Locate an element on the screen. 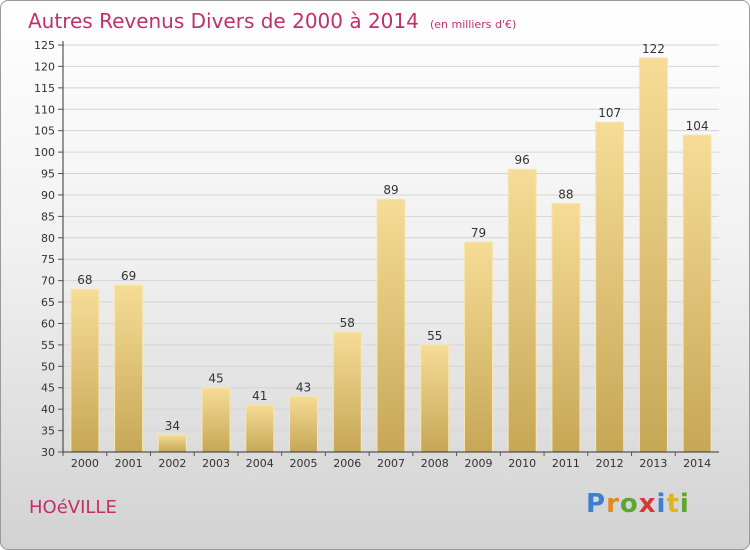 The height and width of the screenshot is (550, 750). x-tick-label: 2006 is located at coordinates (347, 463).